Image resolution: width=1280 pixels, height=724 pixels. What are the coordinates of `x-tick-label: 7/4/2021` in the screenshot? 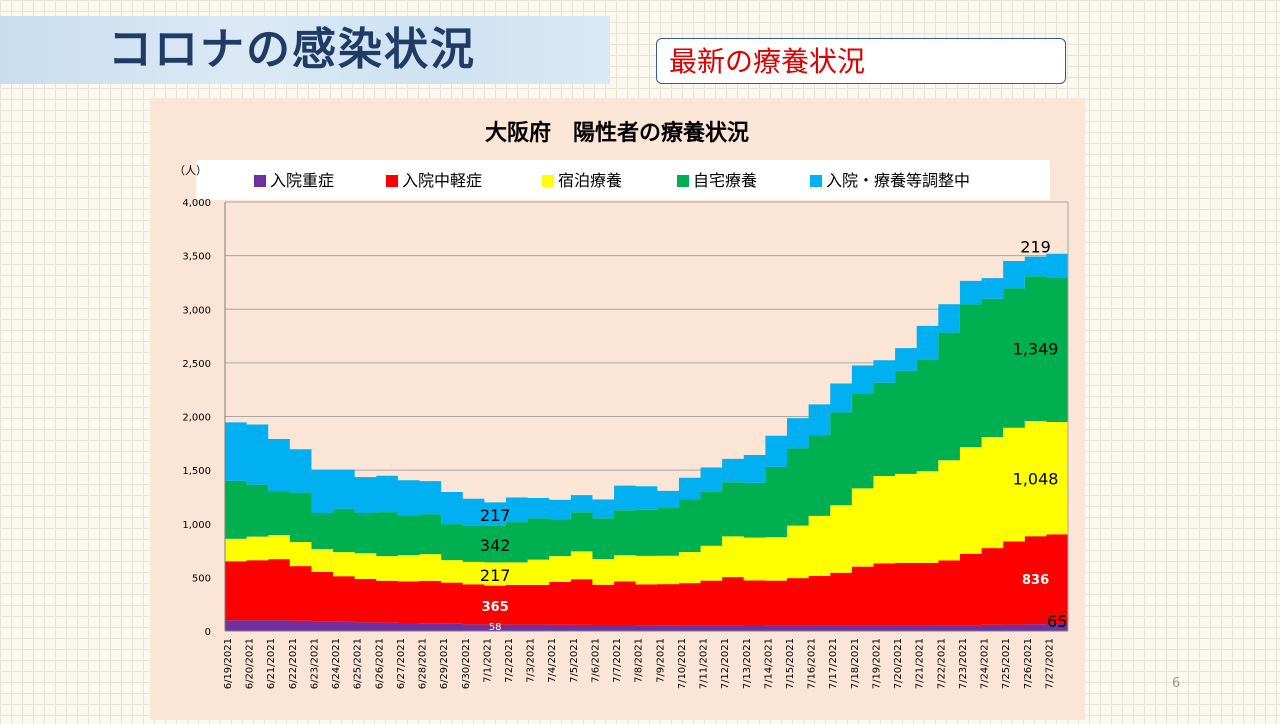 It's located at (552, 660).